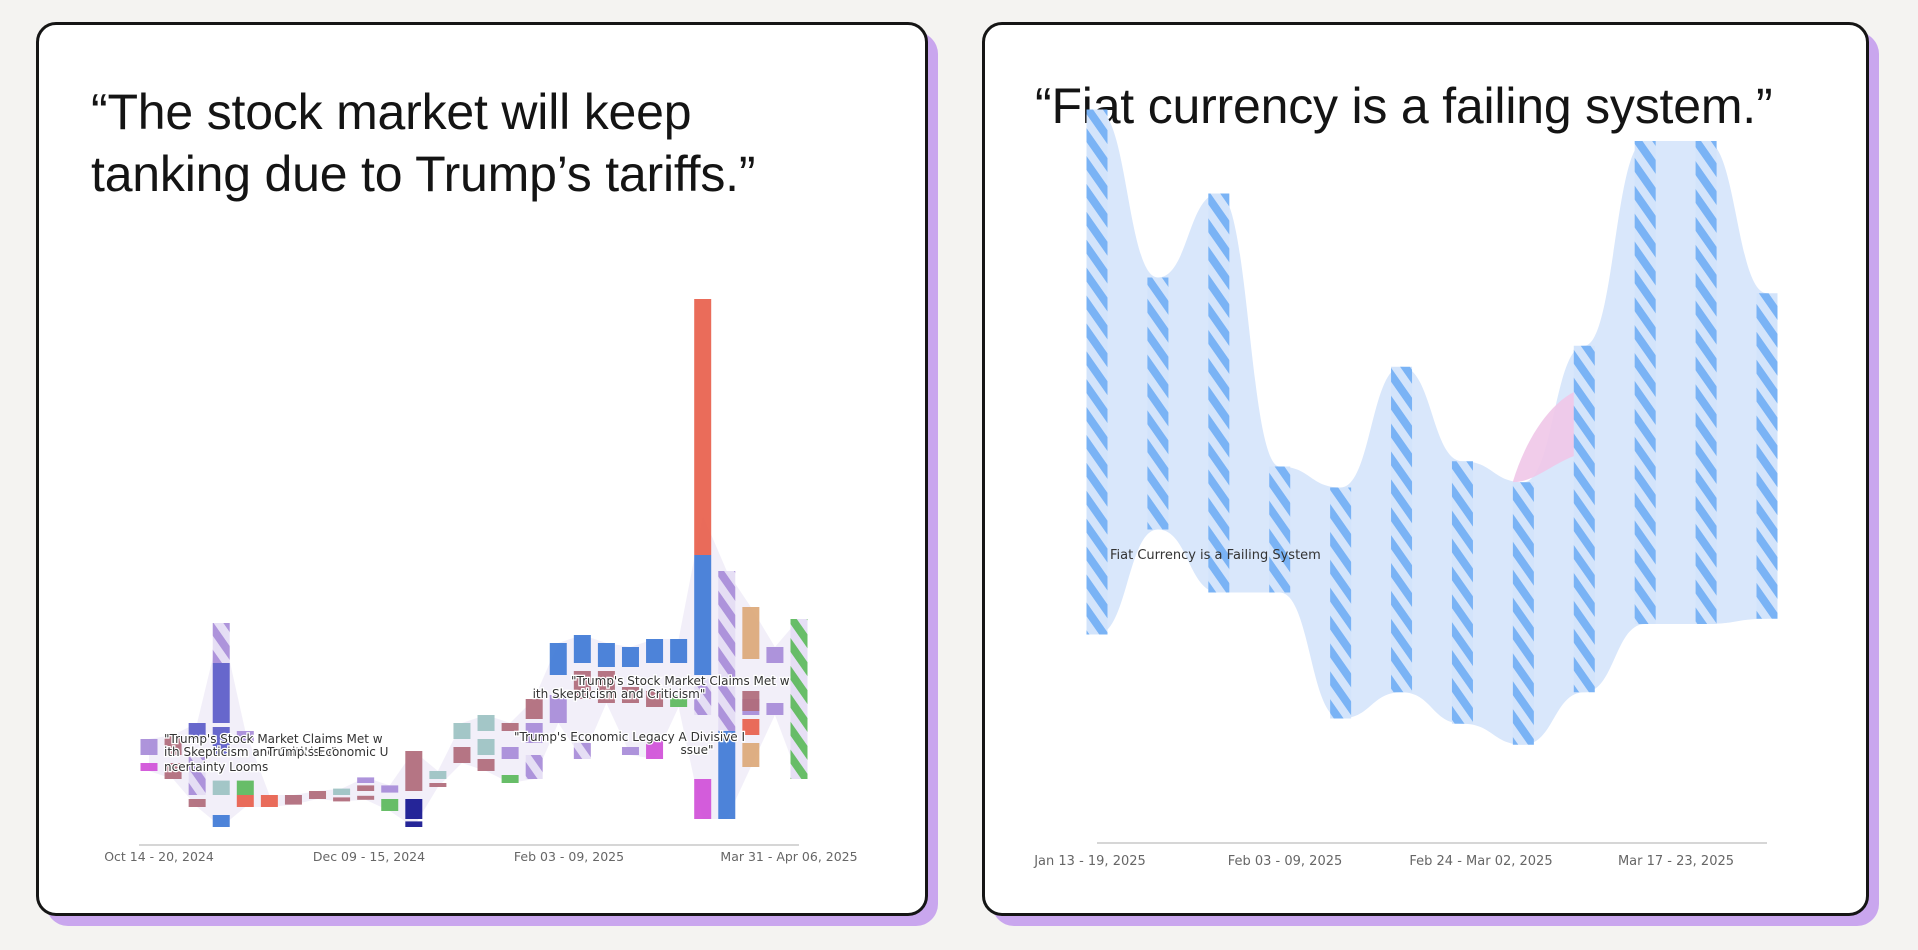 The image size is (1918, 950). Describe the element at coordinates (1550, 435) in the screenshot. I see `minor-series-band` at that location.